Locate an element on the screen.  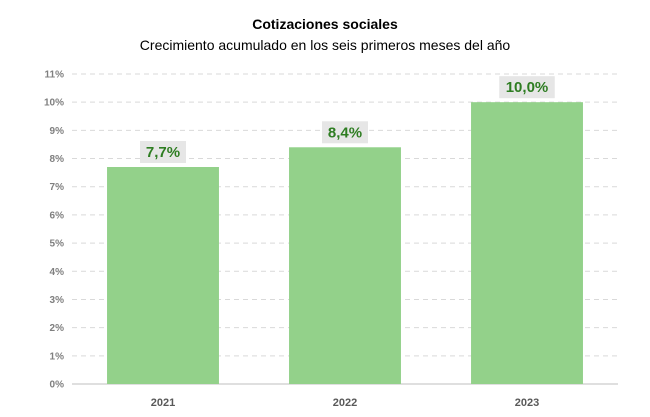
y-tick-label: 4% is located at coordinates (57, 272).